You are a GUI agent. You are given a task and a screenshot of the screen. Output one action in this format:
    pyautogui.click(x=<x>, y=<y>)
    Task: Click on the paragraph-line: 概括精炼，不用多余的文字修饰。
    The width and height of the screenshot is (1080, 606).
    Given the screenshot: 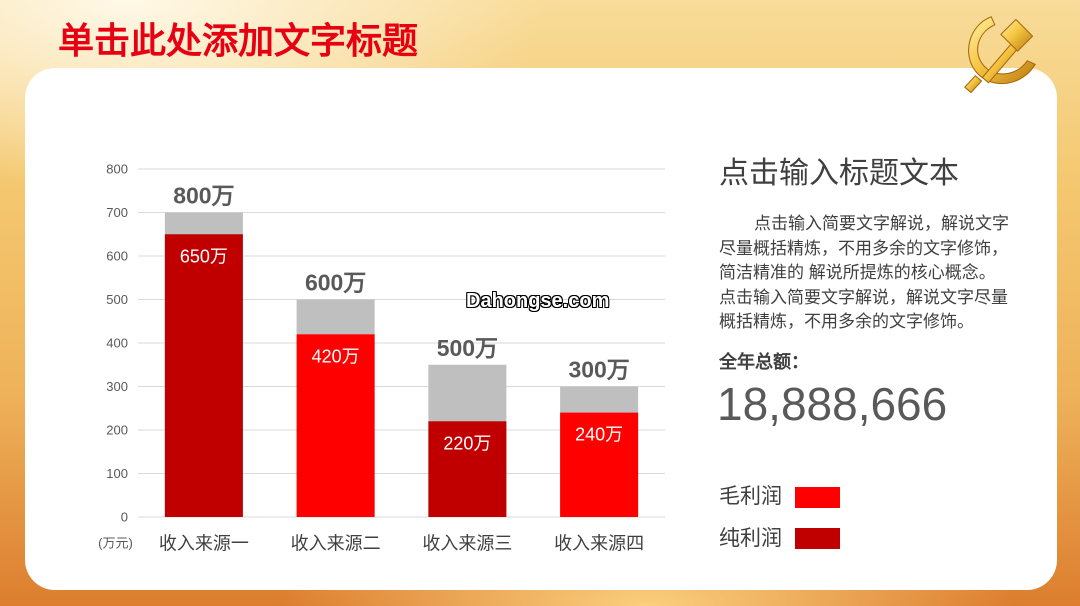 What is the action you would take?
    pyautogui.click(x=846, y=321)
    